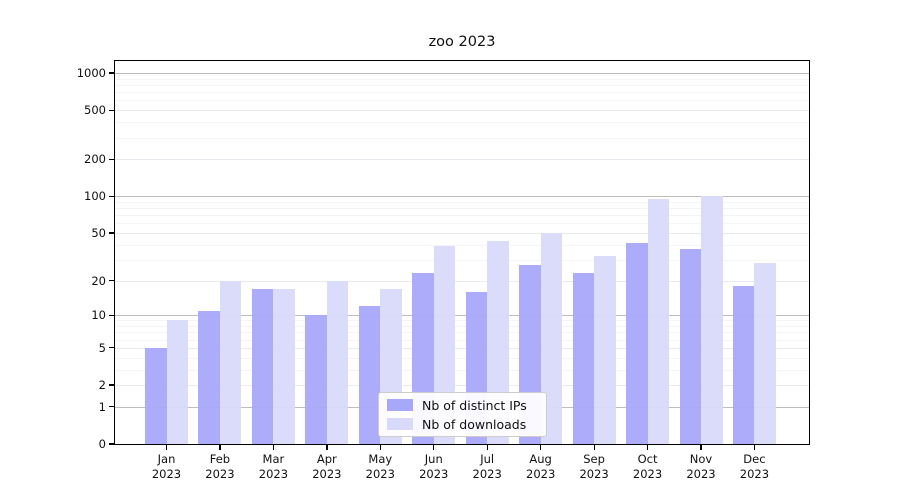 The width and height of the screenshot is (900, 500). What do you see at coordinates (262, 366) in the screenshot?
I see `bar-distinct-ips-mar` at bounding box center [262, 366].